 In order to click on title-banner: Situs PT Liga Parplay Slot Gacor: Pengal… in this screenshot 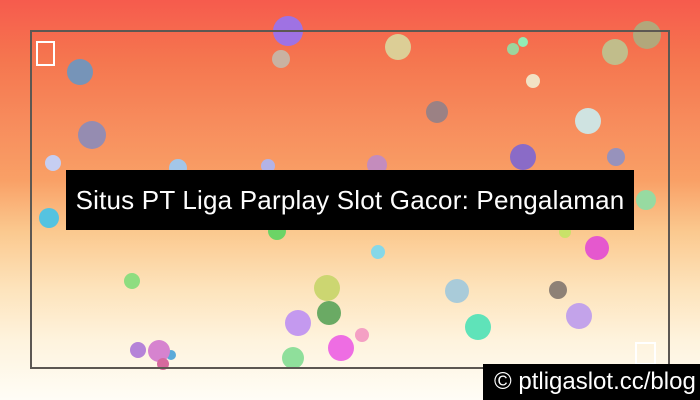, I will do `click(350, 200)`.